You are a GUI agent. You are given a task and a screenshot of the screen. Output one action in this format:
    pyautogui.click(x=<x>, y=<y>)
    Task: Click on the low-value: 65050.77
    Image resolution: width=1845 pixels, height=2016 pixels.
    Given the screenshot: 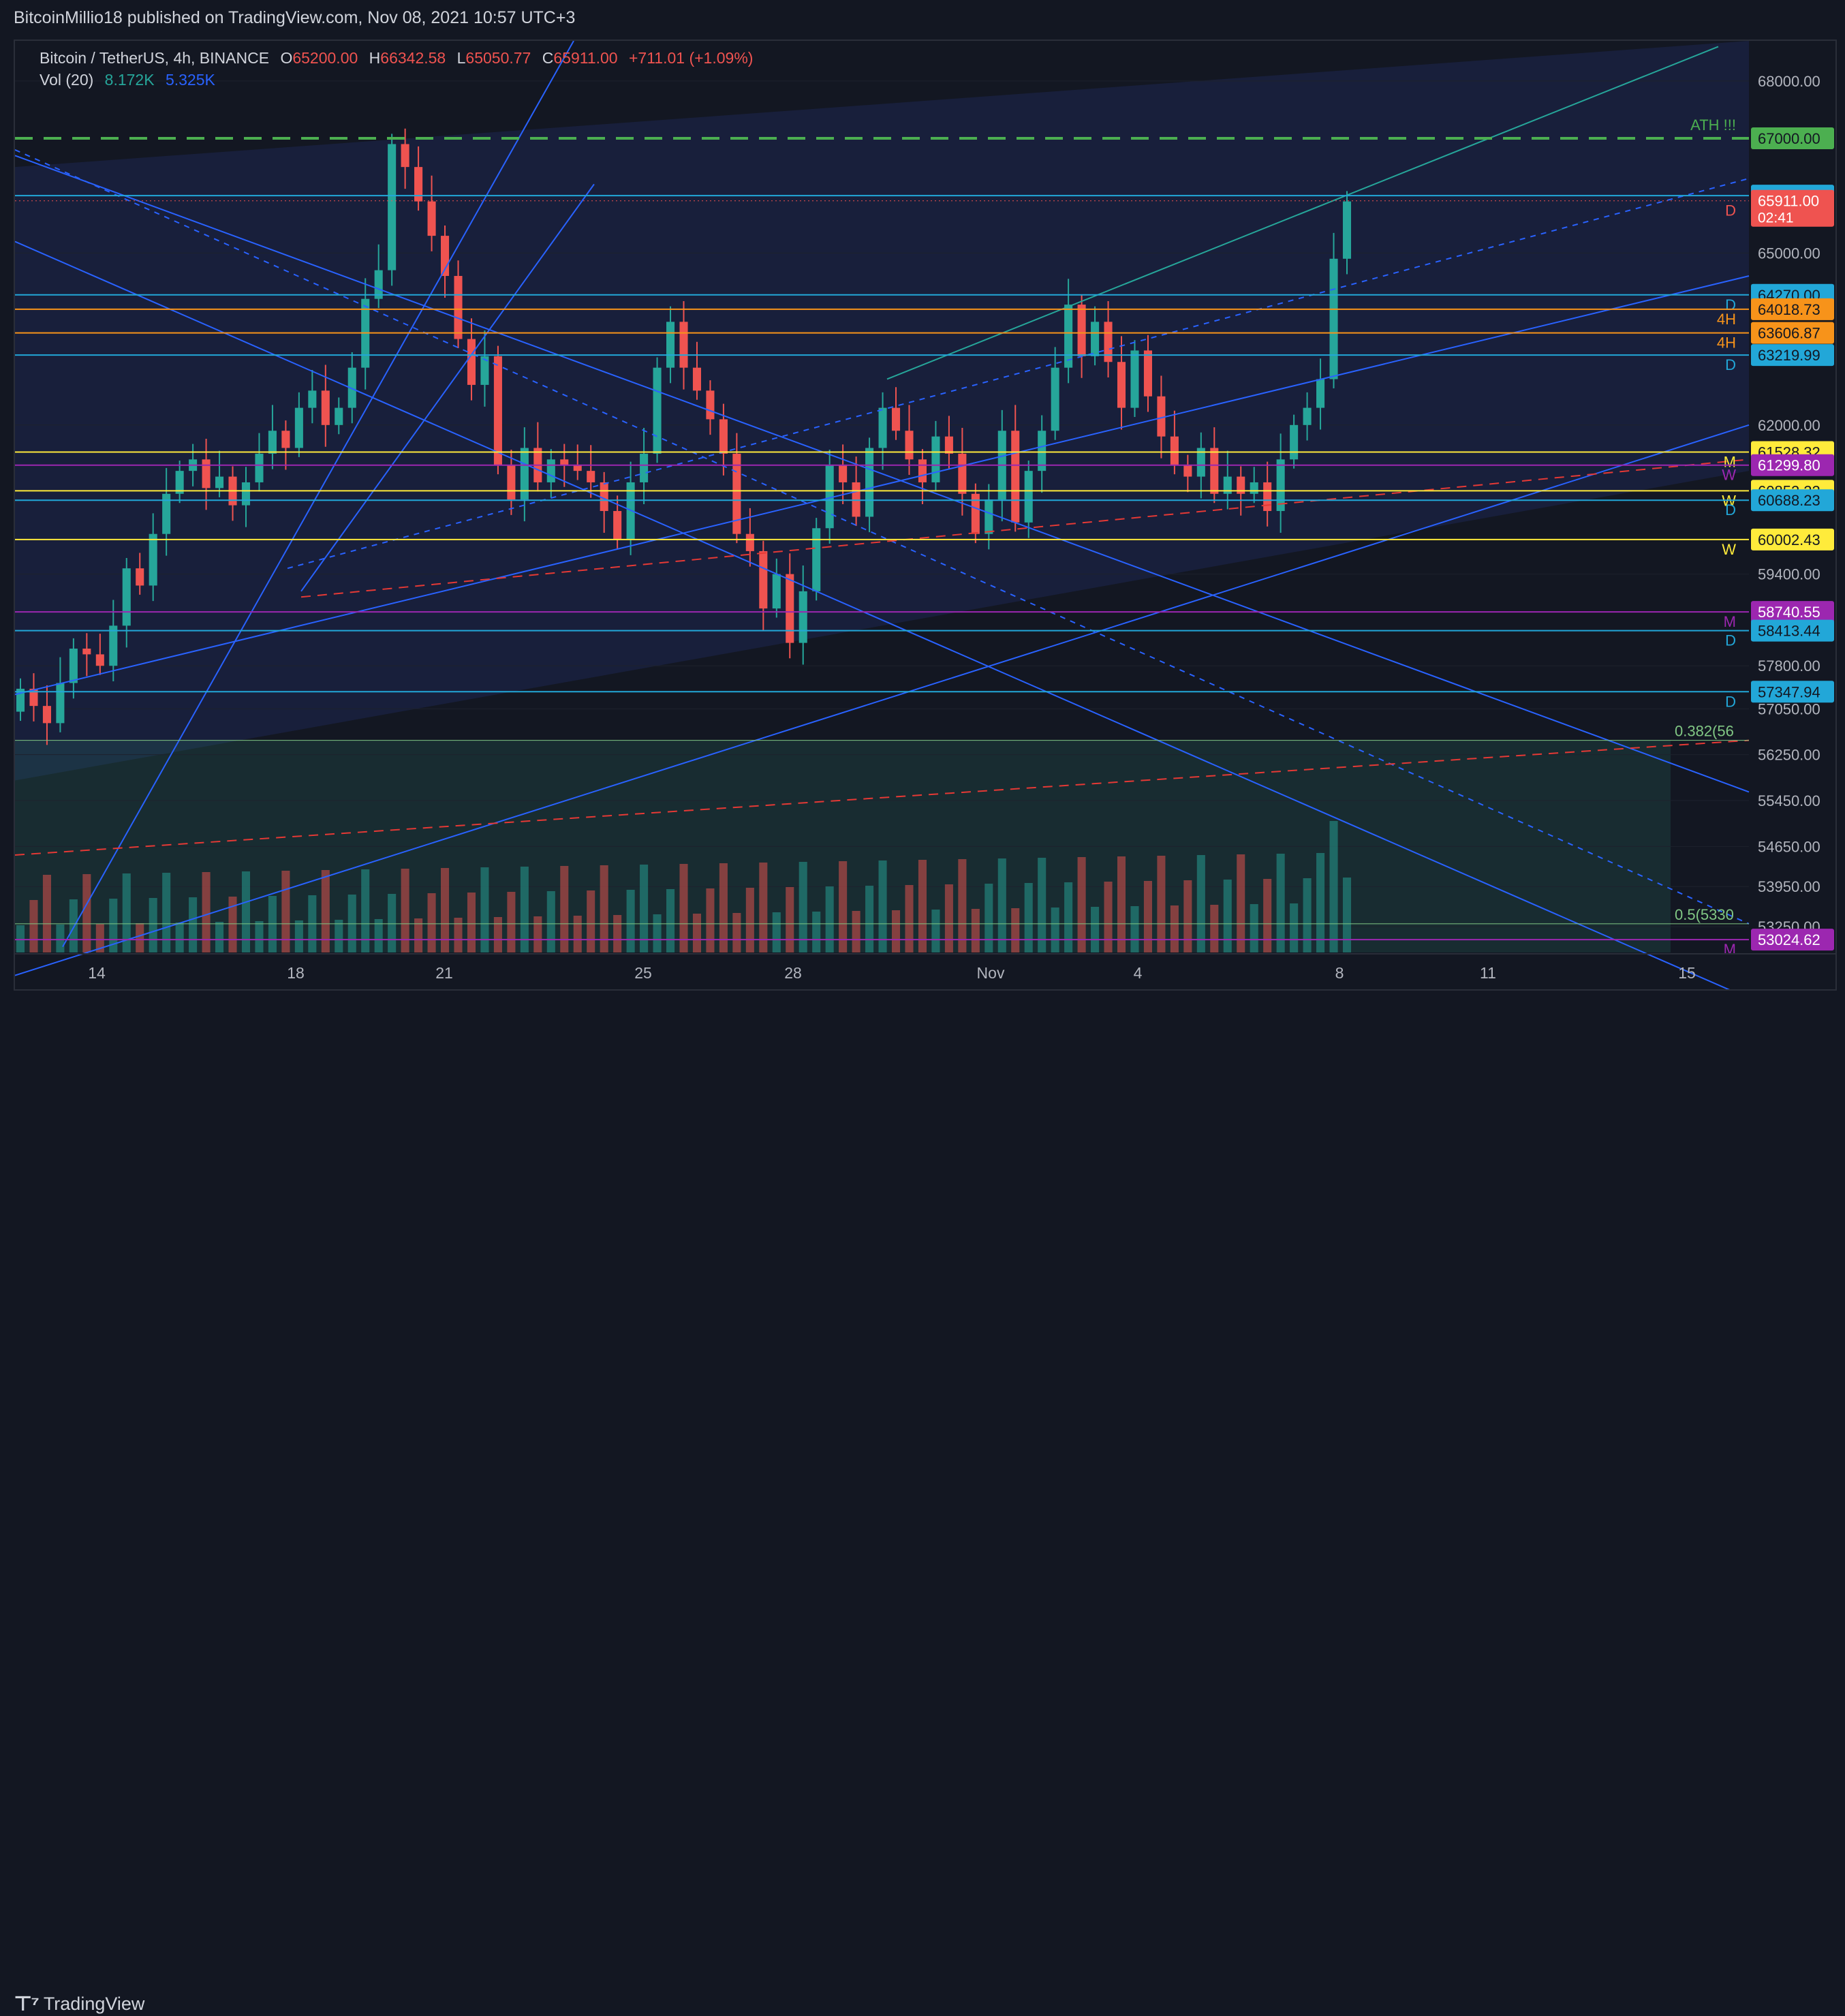 What is the action you would take?
    pyautogui.click(x=498, y=58)
    